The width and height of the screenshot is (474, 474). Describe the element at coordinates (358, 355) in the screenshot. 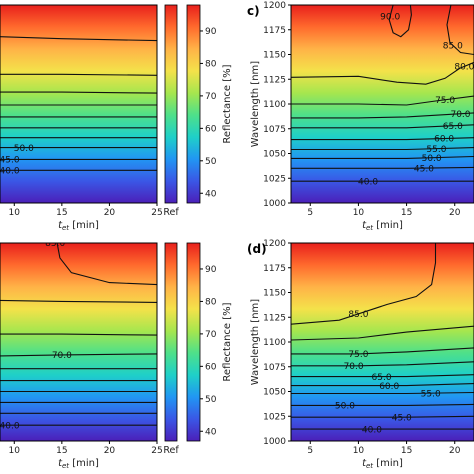

I see `contour-label-75.0: 75.0` at that location.